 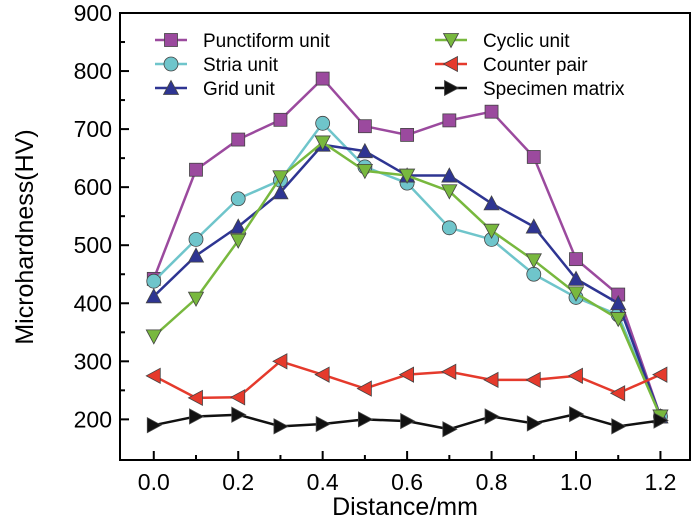 What do you see at coordinates (93, 13) in the screenshot?
I see `y-tick-label: 900` at bounding box center [93, 13].